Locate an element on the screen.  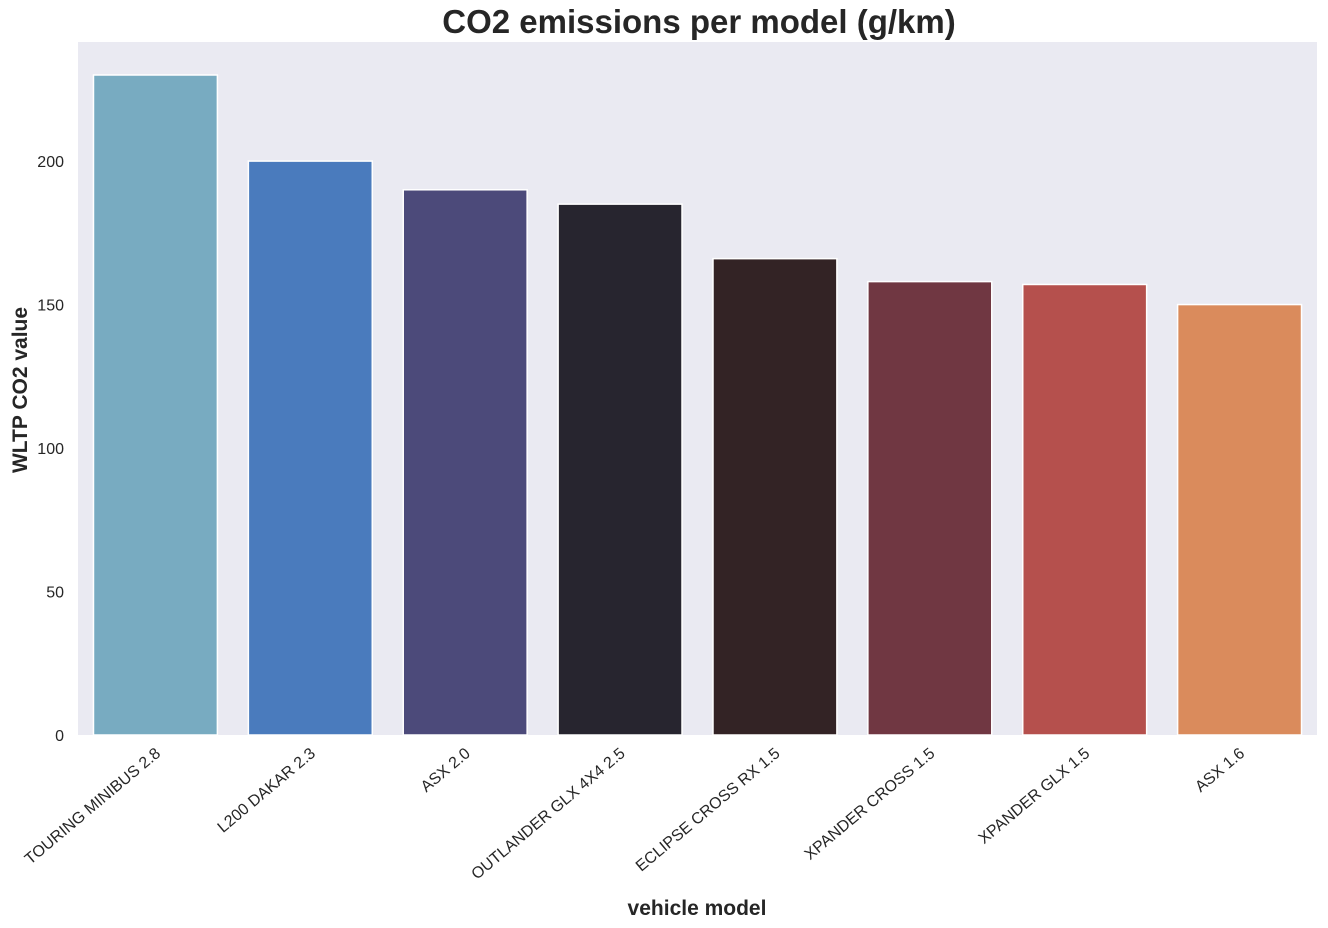
x-tick-label: ASX 2.0 is located at coordinates (446, 770).